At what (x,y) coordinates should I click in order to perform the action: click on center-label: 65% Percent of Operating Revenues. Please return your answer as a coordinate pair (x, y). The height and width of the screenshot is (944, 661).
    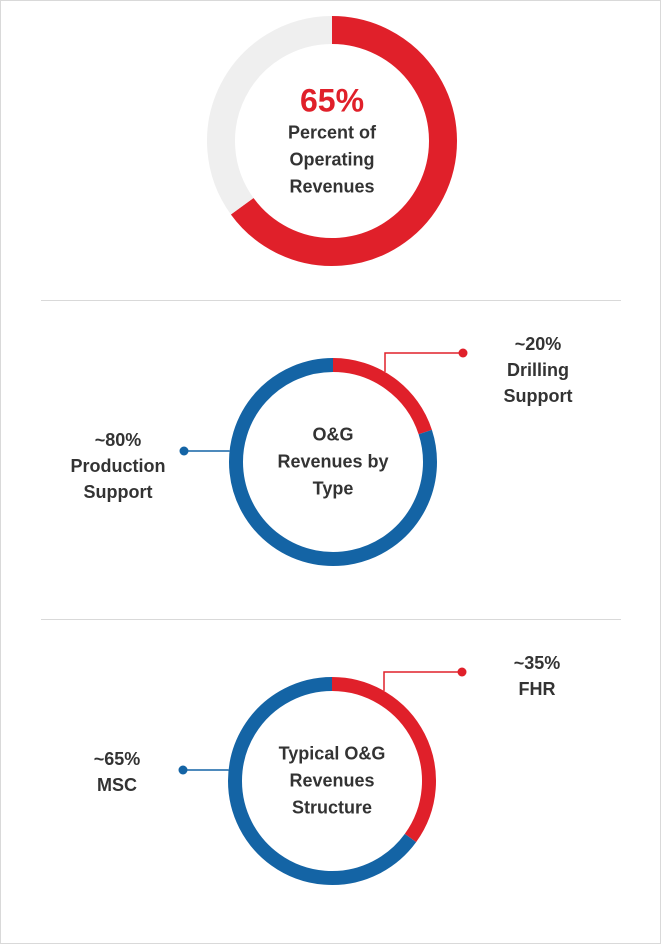
    Looking at the image, I should click on (332, 141).